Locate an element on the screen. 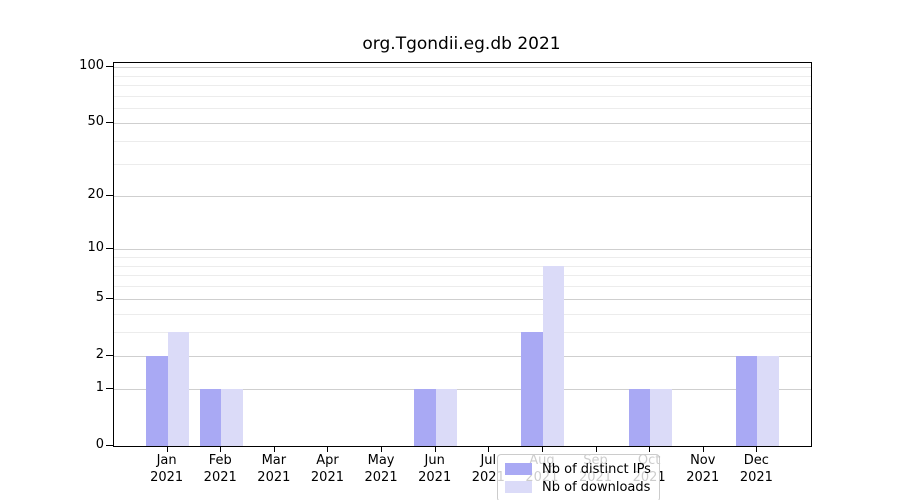  x-tick-label-may: May 2021 is located at coordinates (381, 469).